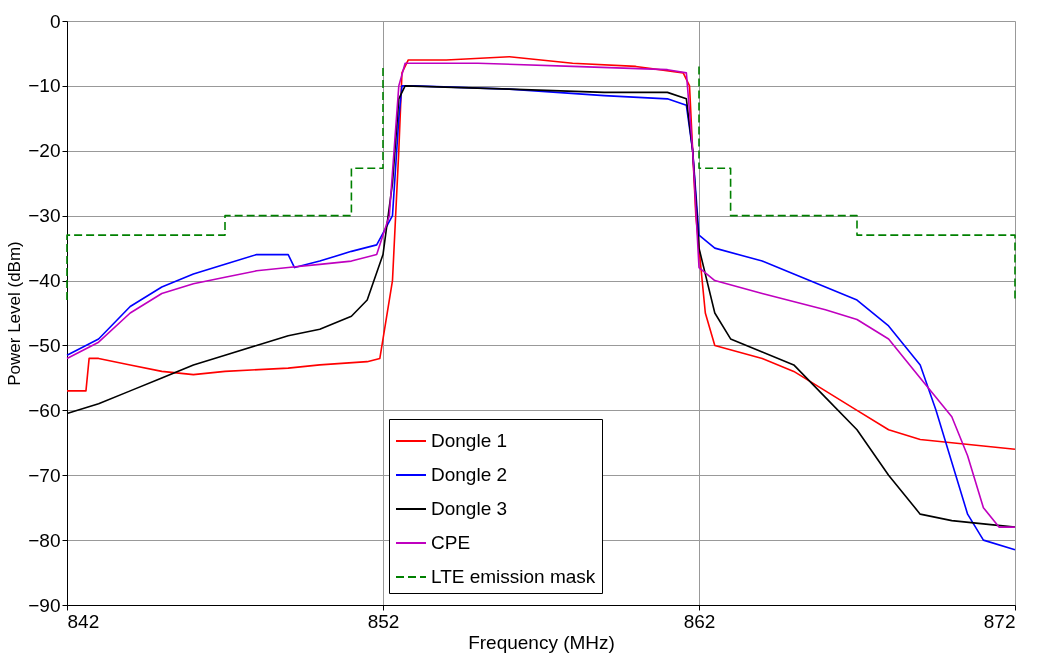 This screenshot has height=662, width=1043. What do you see at coordinates (383, 621) in the screenshot?
I see `x-tick-label: 852` at bounding box center [383, 621].